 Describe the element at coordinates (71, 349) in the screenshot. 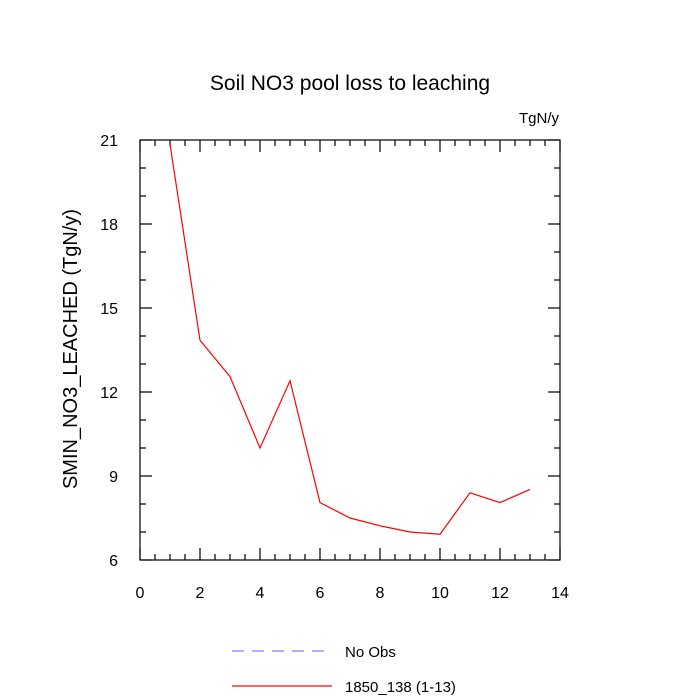

I see `y-axis-label: SMIN_NO3_LEACHED (TgN/y)` at that location.